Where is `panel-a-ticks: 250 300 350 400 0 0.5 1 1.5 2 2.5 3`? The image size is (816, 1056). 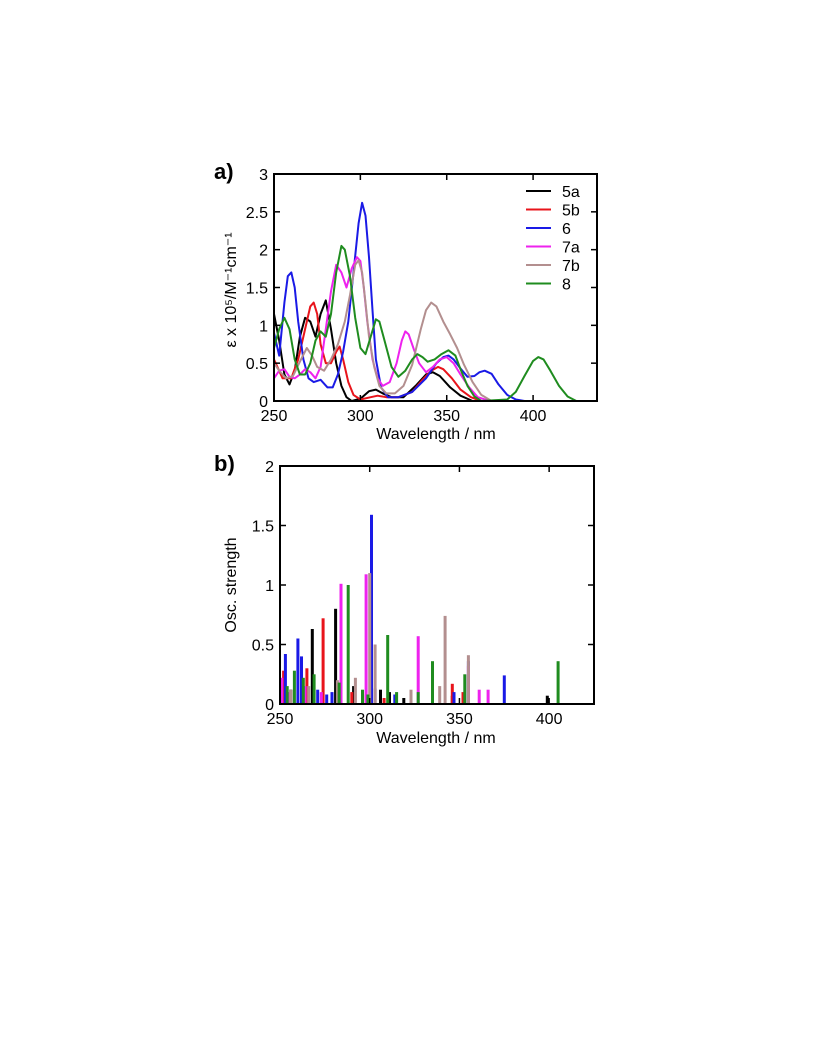
panel-a-ticks: 250 300 350 400 0 0.5 1 1.5 2 2.5 3 is located at coordinates (421, 296).